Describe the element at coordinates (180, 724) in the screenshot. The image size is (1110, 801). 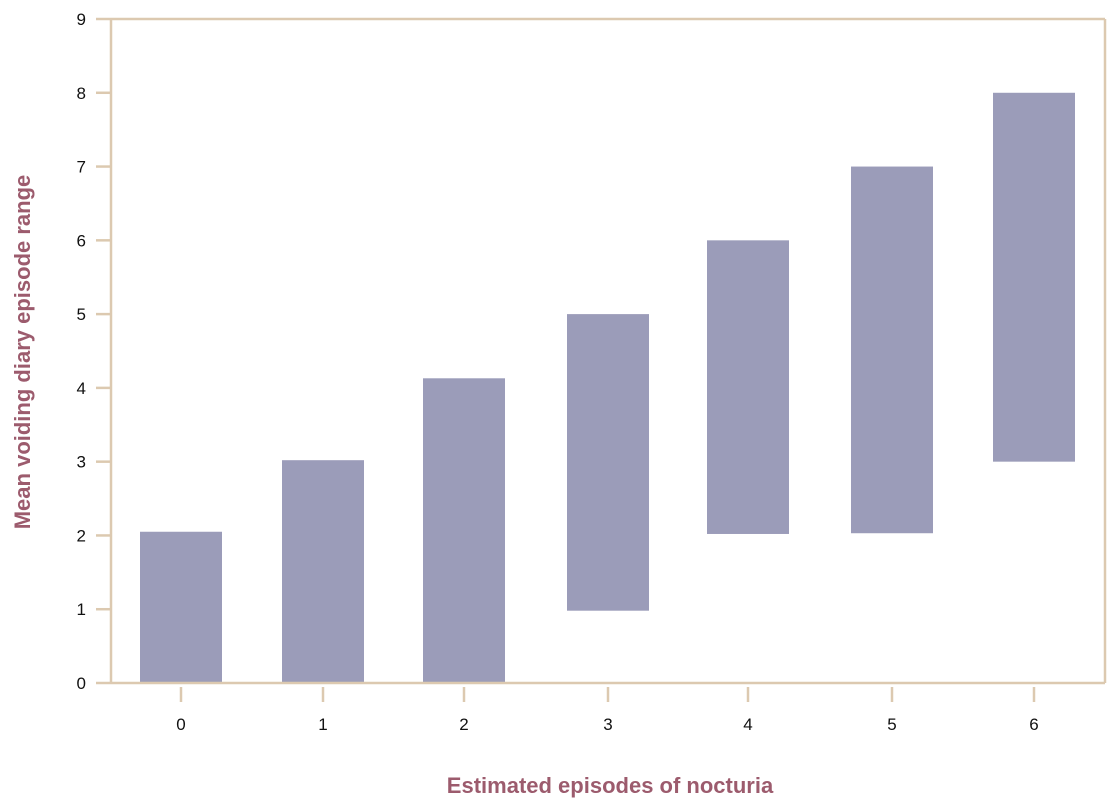
I see `x-tick-label: 0` at that location.